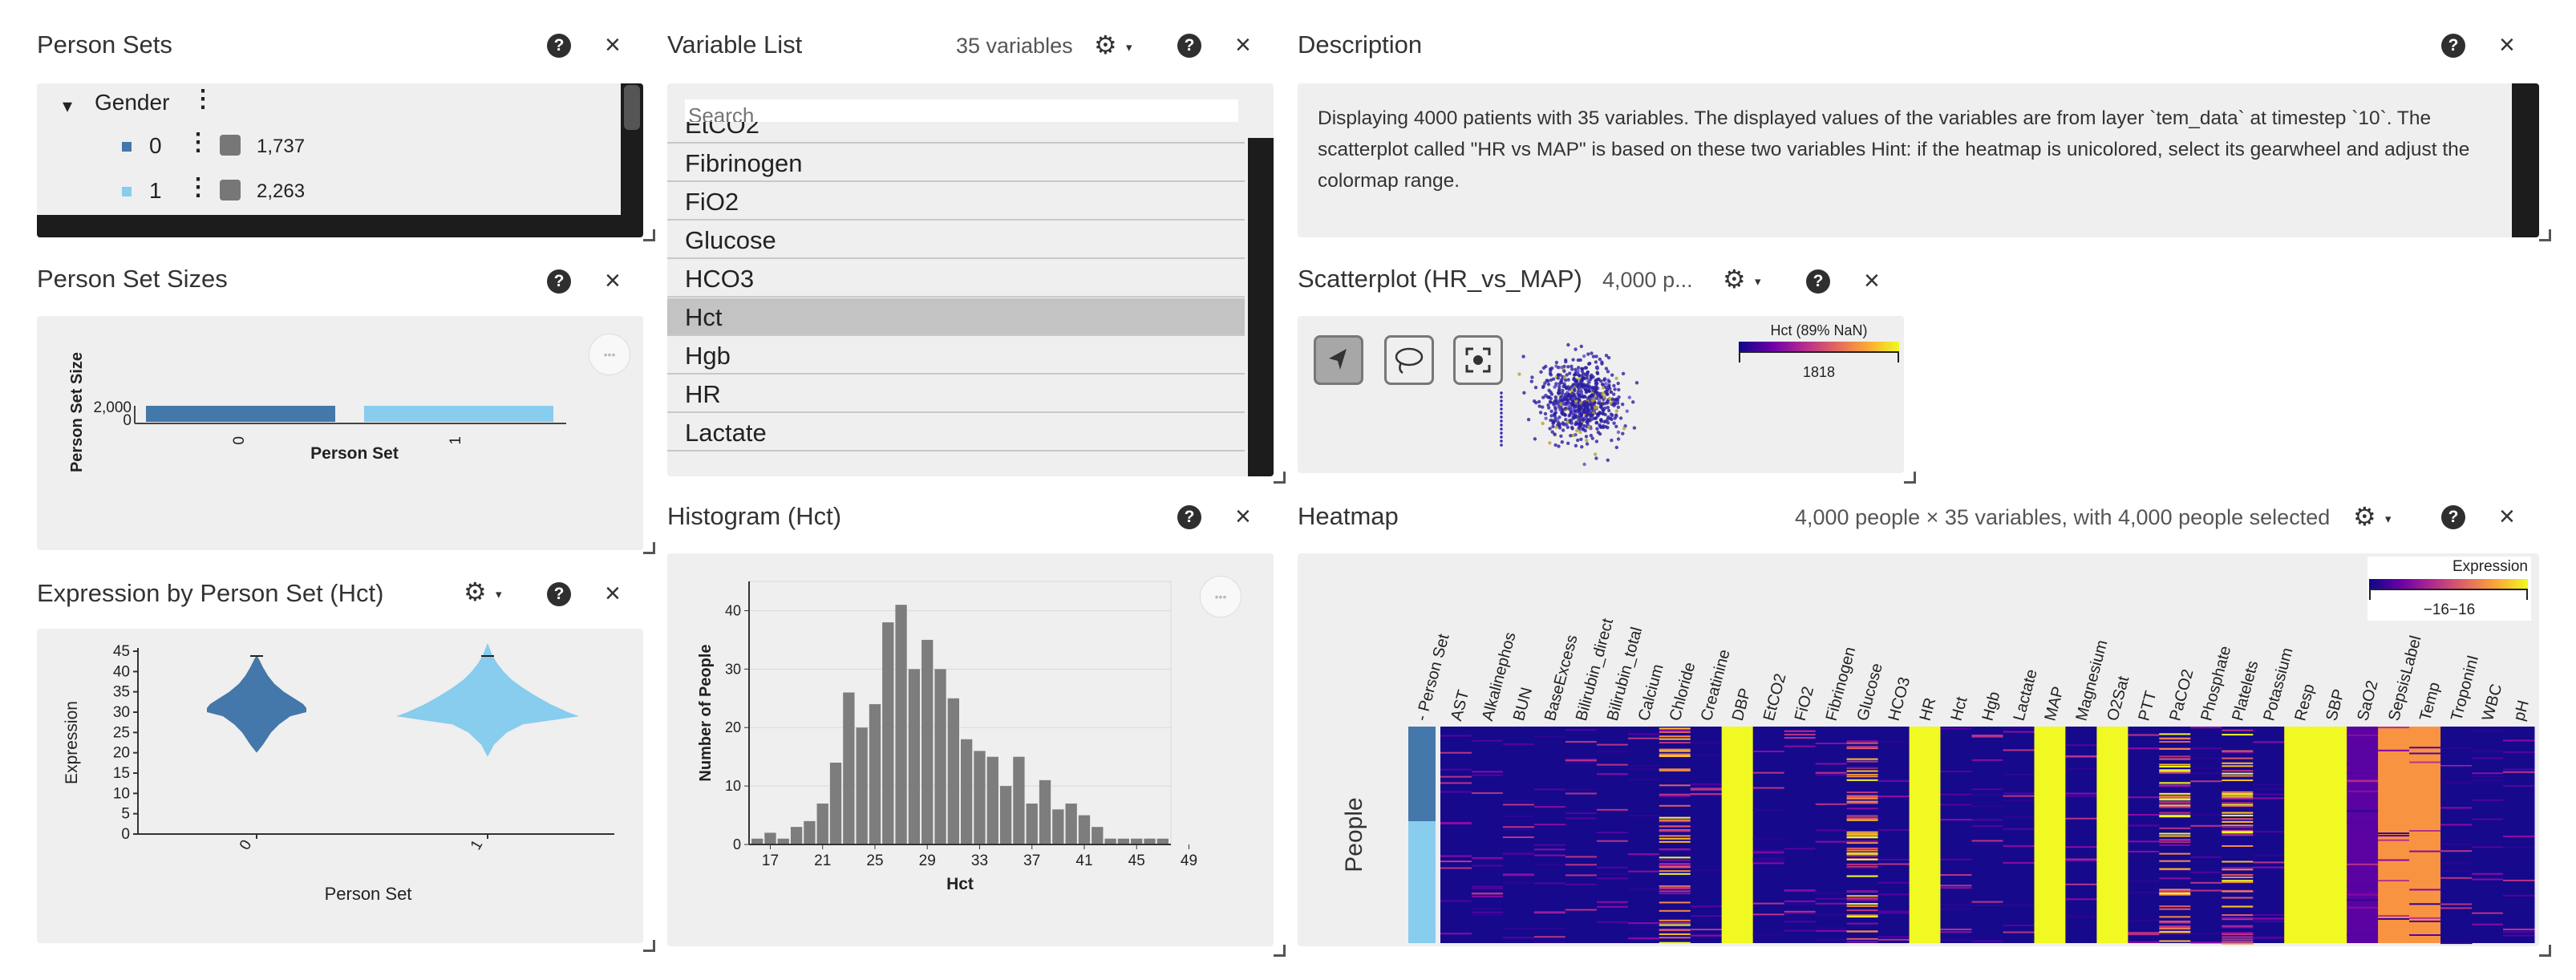  What do you see at coordinates (956, 279) in the screenshot?
I see `variable-item: HCO3` at bounding box center [956, 279].